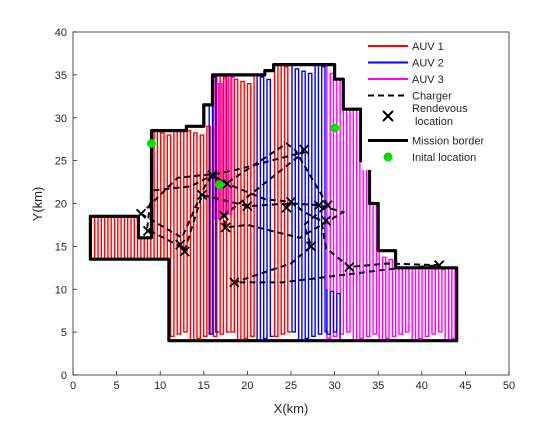 The image size is (560, 425). Describe the element at coordinates (465, 386) in the screenshot. I see `x-tick-label: 45` at that location.